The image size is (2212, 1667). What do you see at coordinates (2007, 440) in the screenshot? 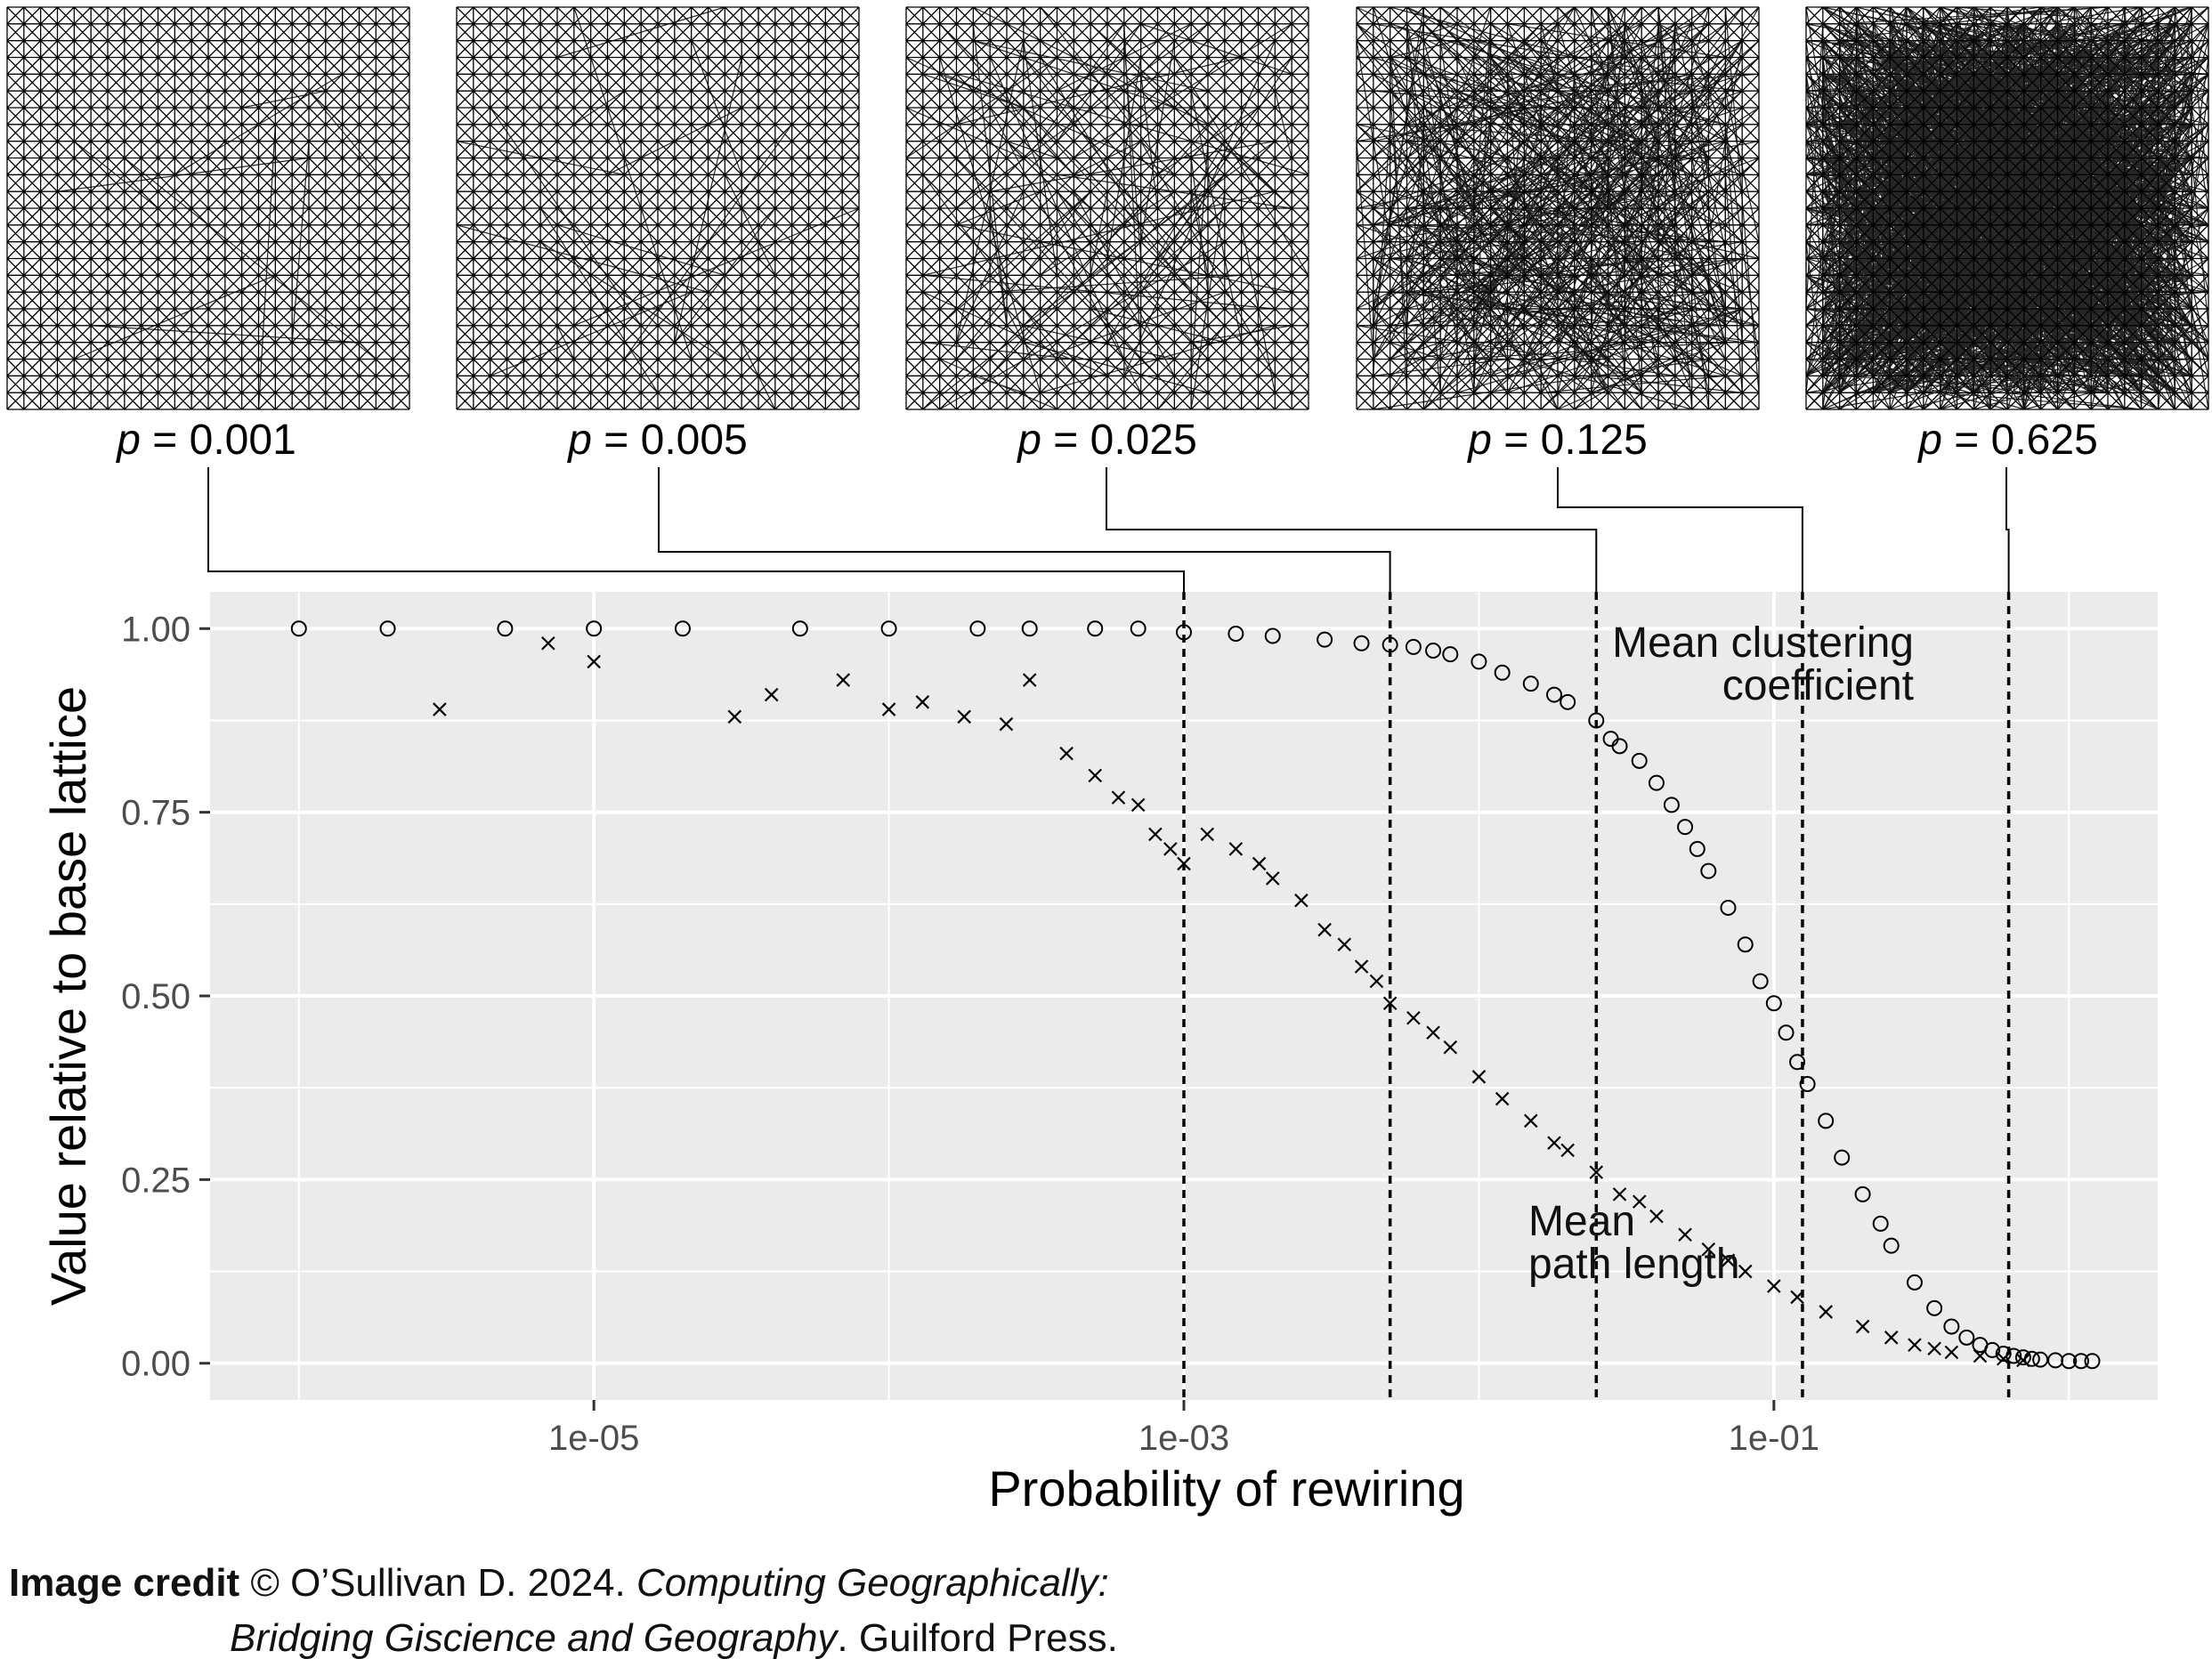
I see `network-label-4: p = 0.625` at bounding box center [2007, 440].